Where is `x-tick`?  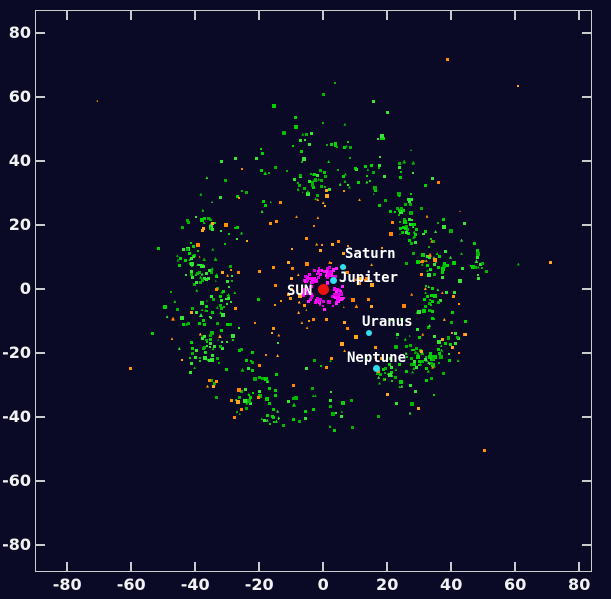
x-tick is located at coordinates (515, 566).